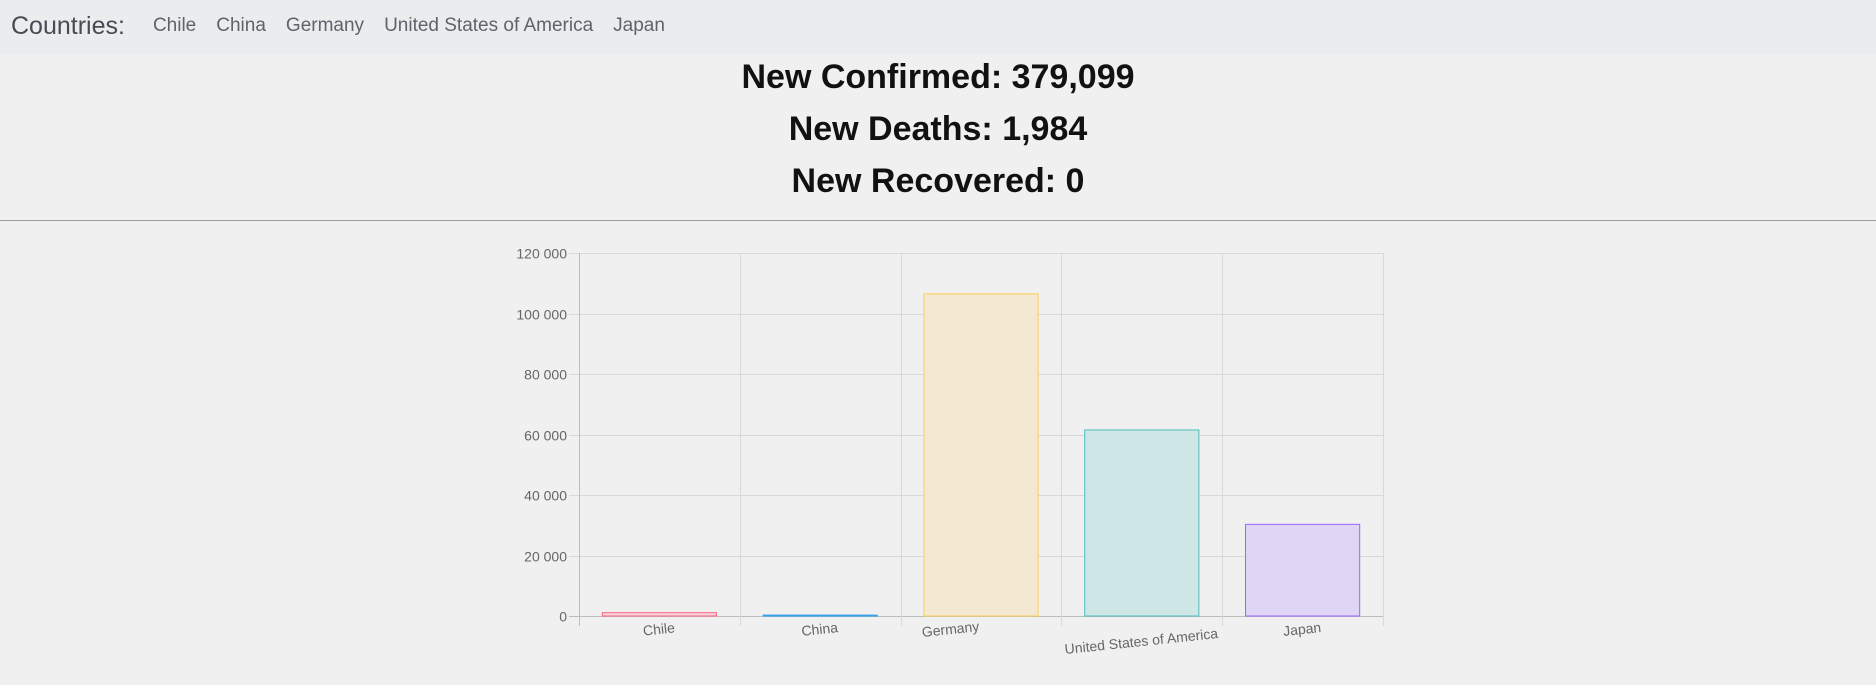 The image size is (1876, 685). I want to click on x-tick-label: Germany, so click(950, 629).